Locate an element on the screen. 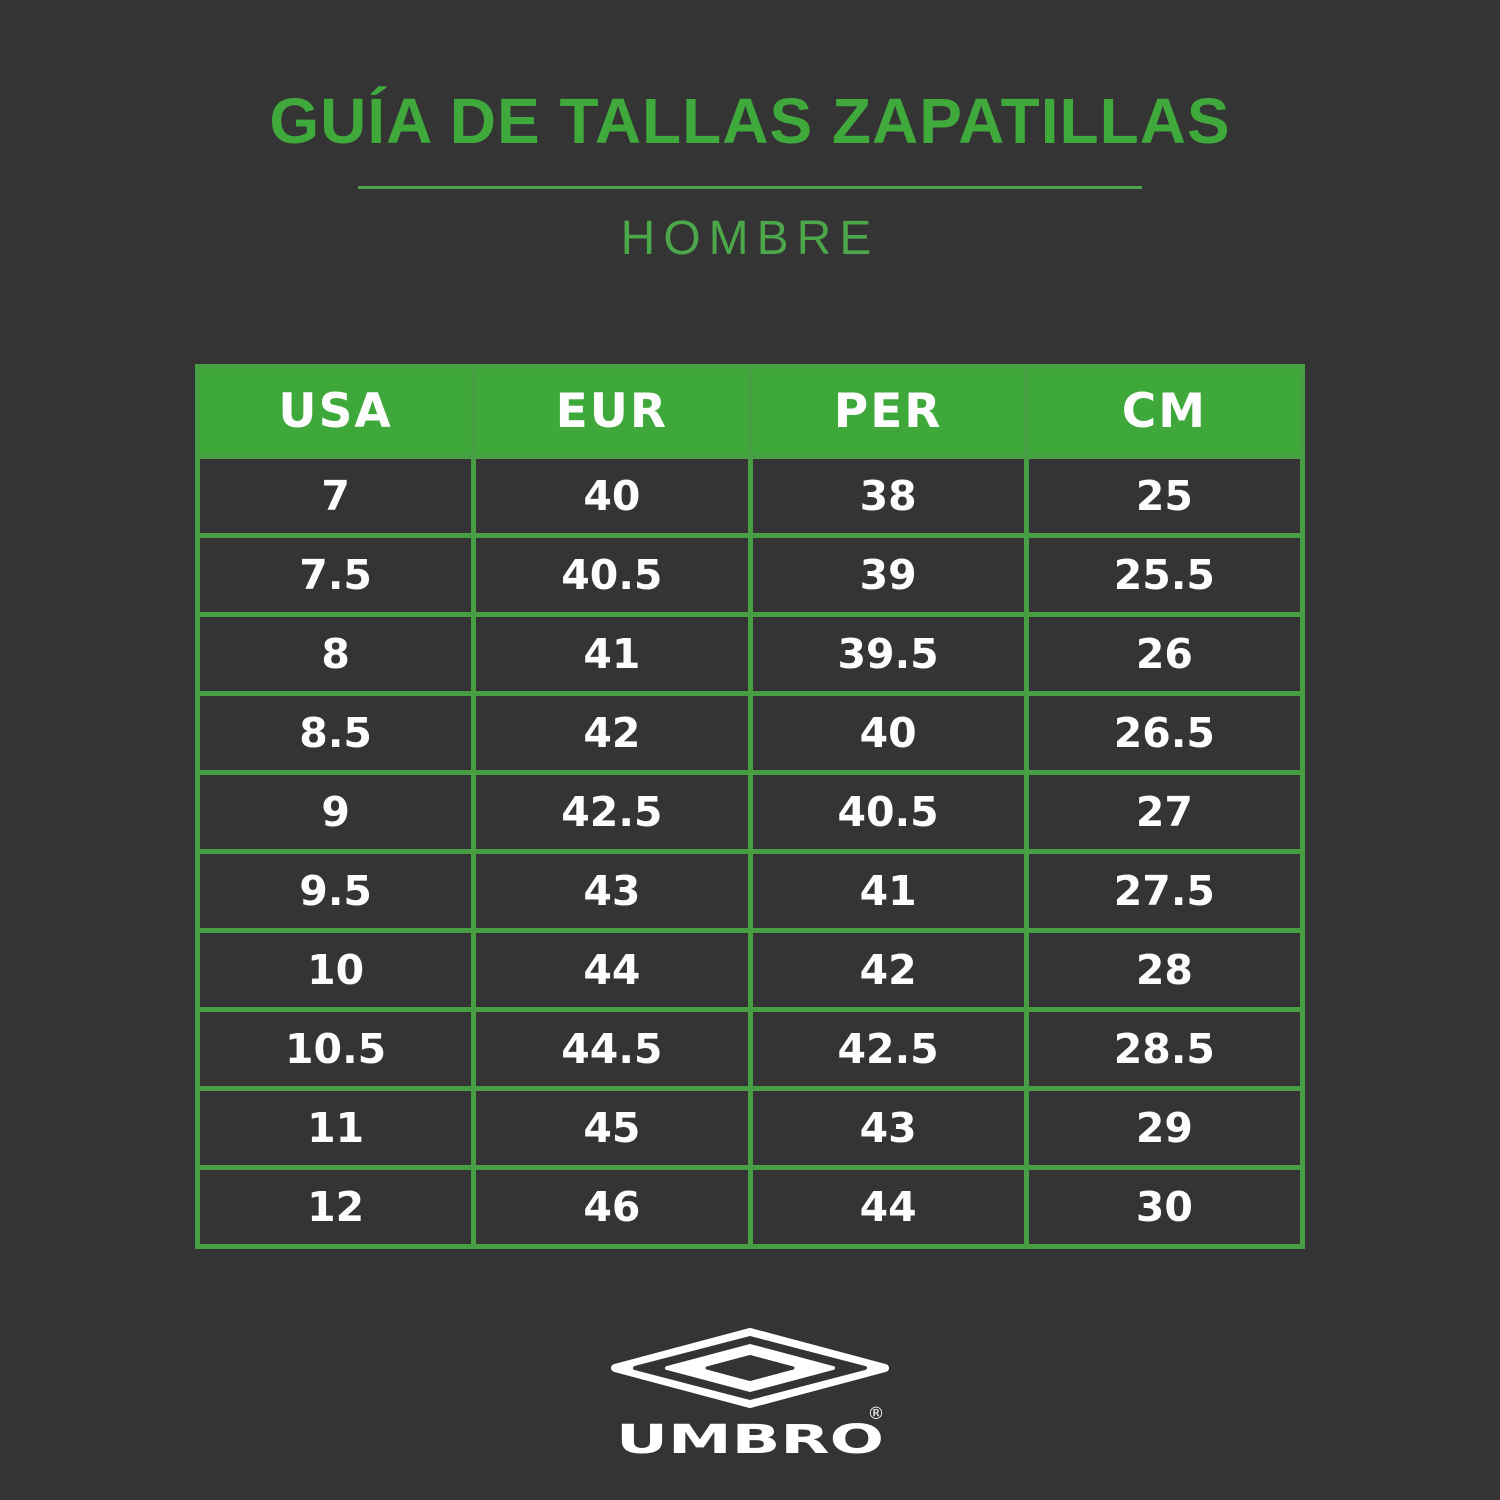  table-header-row: USA EUR PER CM is located at coordinates (750, 411).